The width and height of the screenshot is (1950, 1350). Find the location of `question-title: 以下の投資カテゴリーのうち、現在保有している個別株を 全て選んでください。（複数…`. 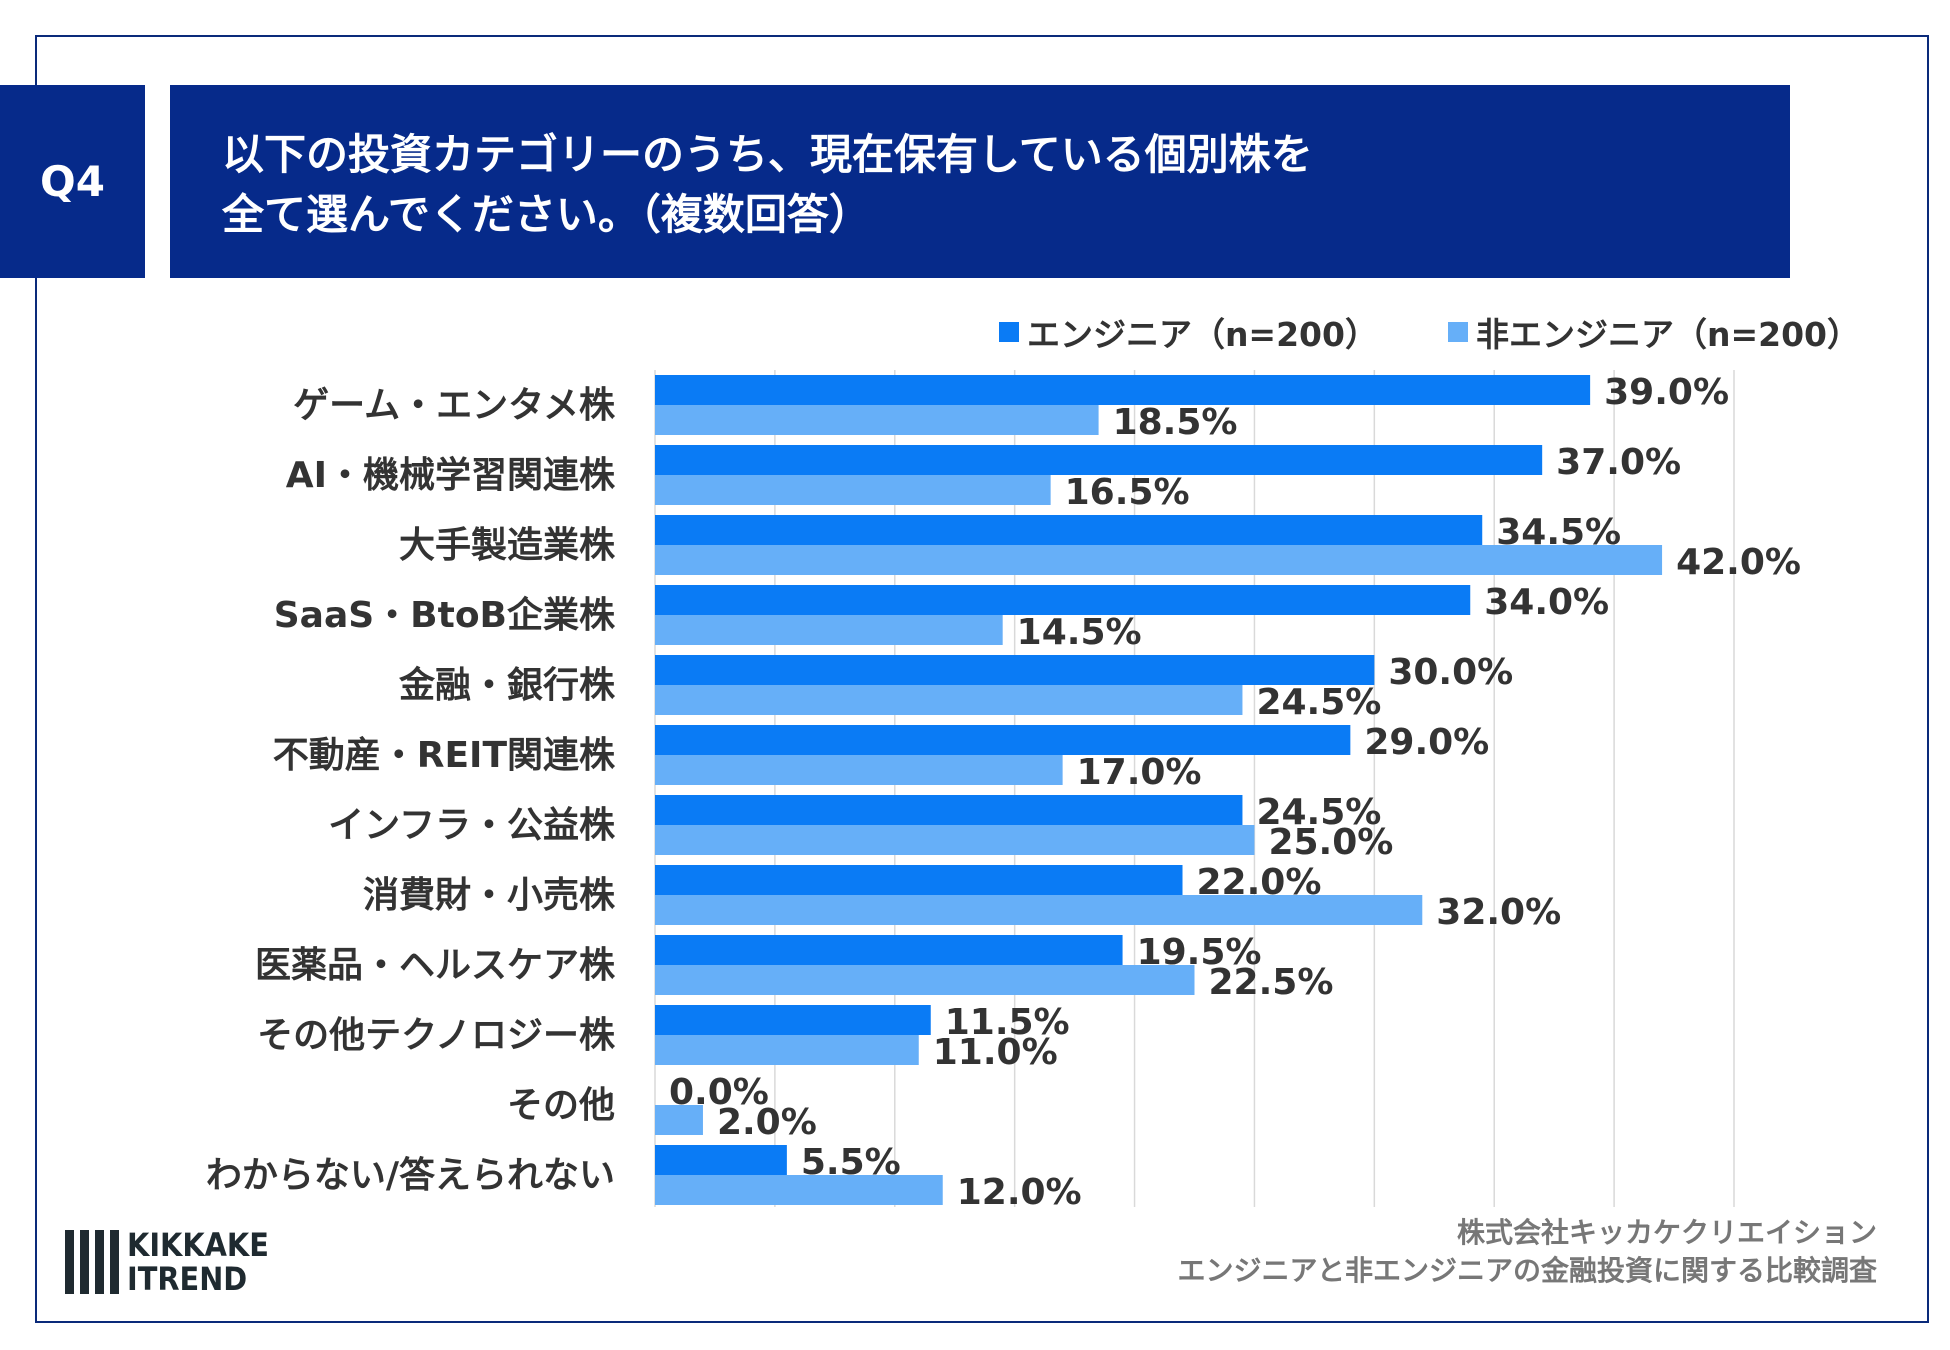

question-title: 以下の投資カテゴリーのうち、現在保有している個別株を 全て選んでください。（複数… is located at coordinates (980, 181).